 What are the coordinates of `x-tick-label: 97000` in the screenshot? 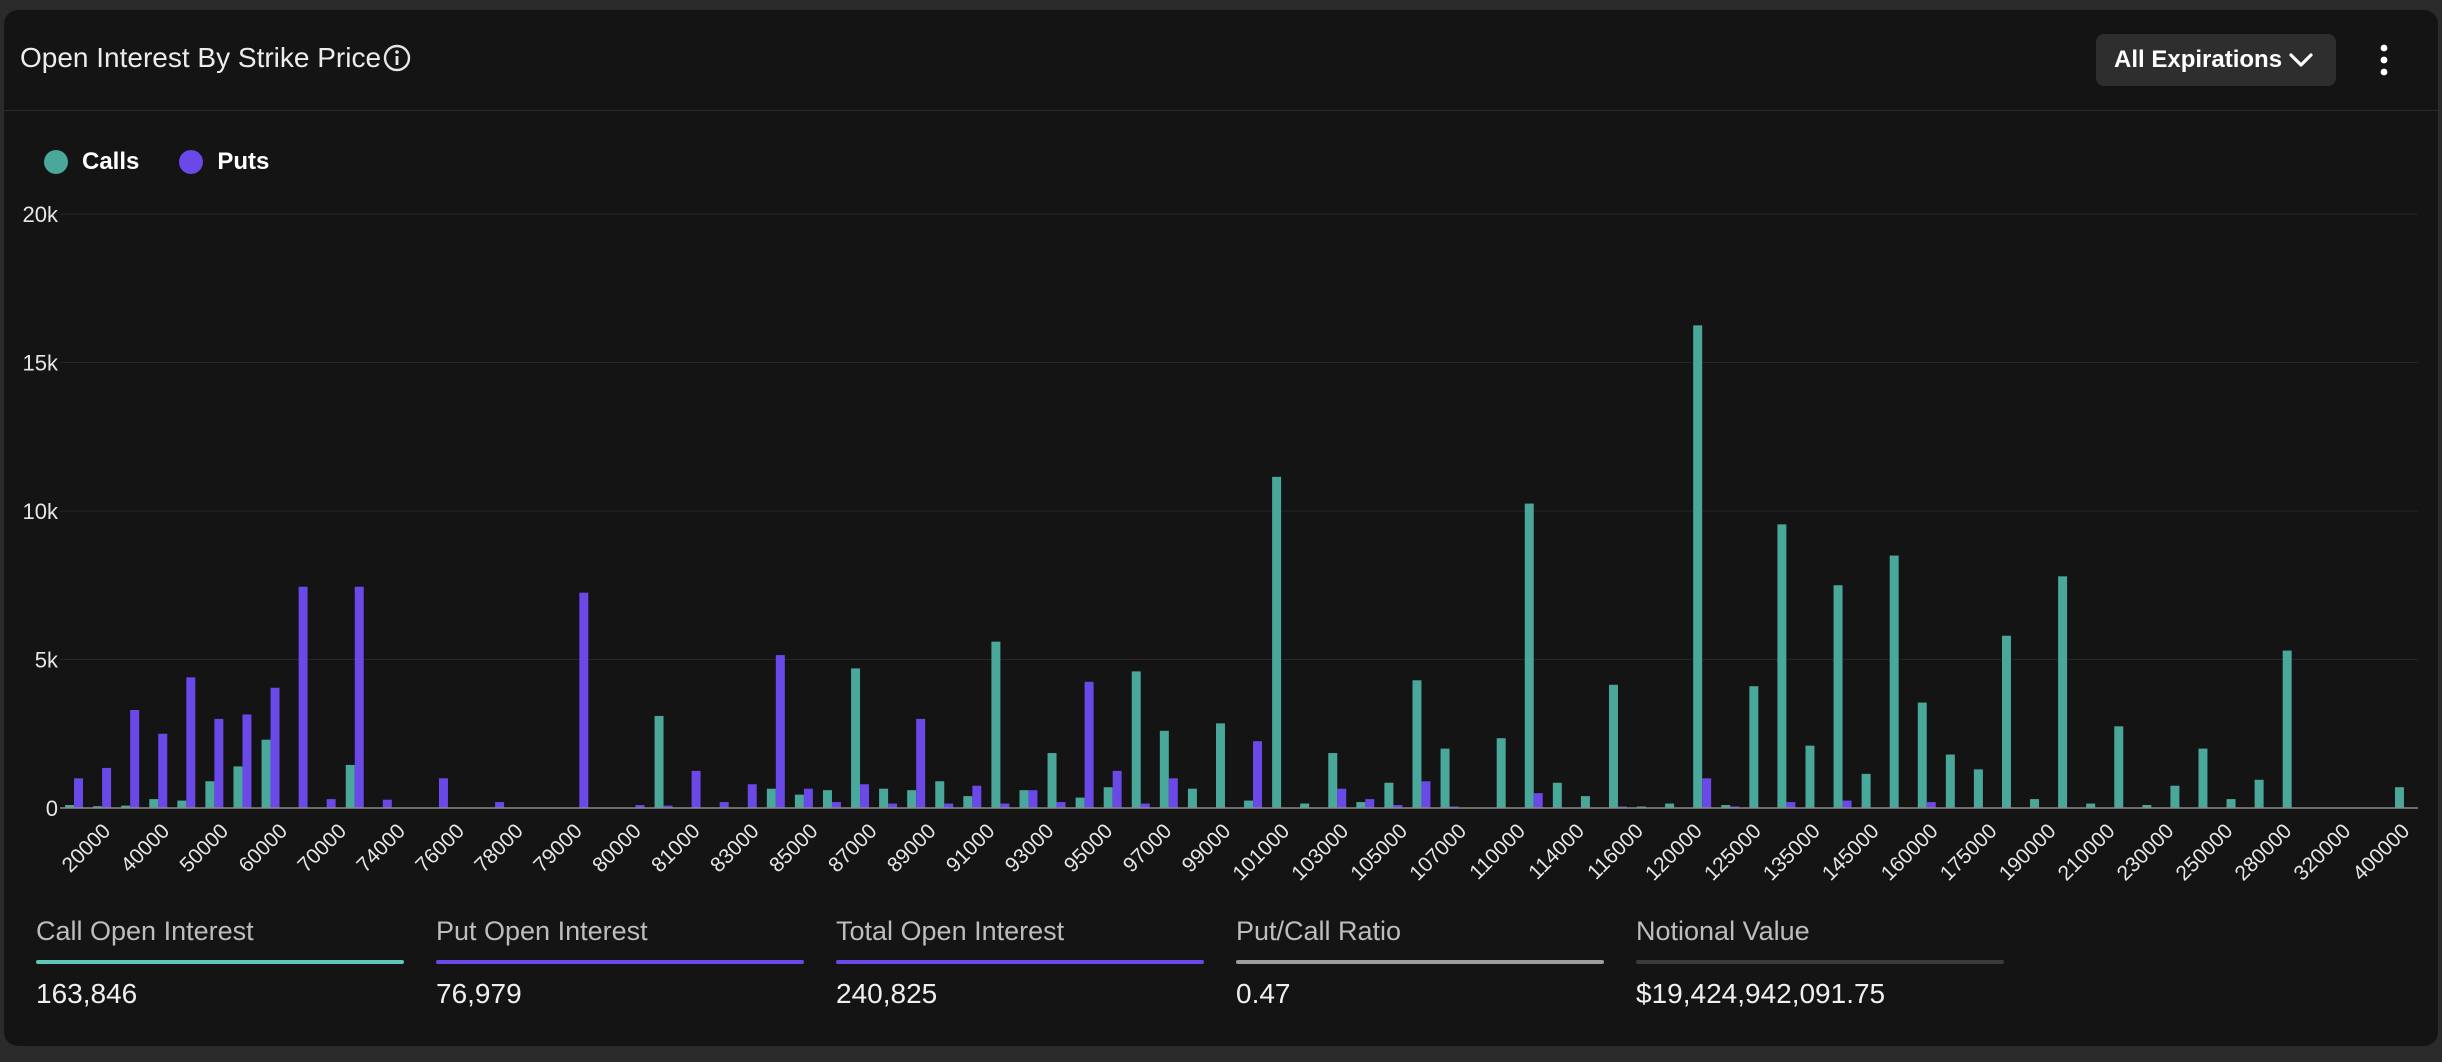 It's located at (1148, 848).